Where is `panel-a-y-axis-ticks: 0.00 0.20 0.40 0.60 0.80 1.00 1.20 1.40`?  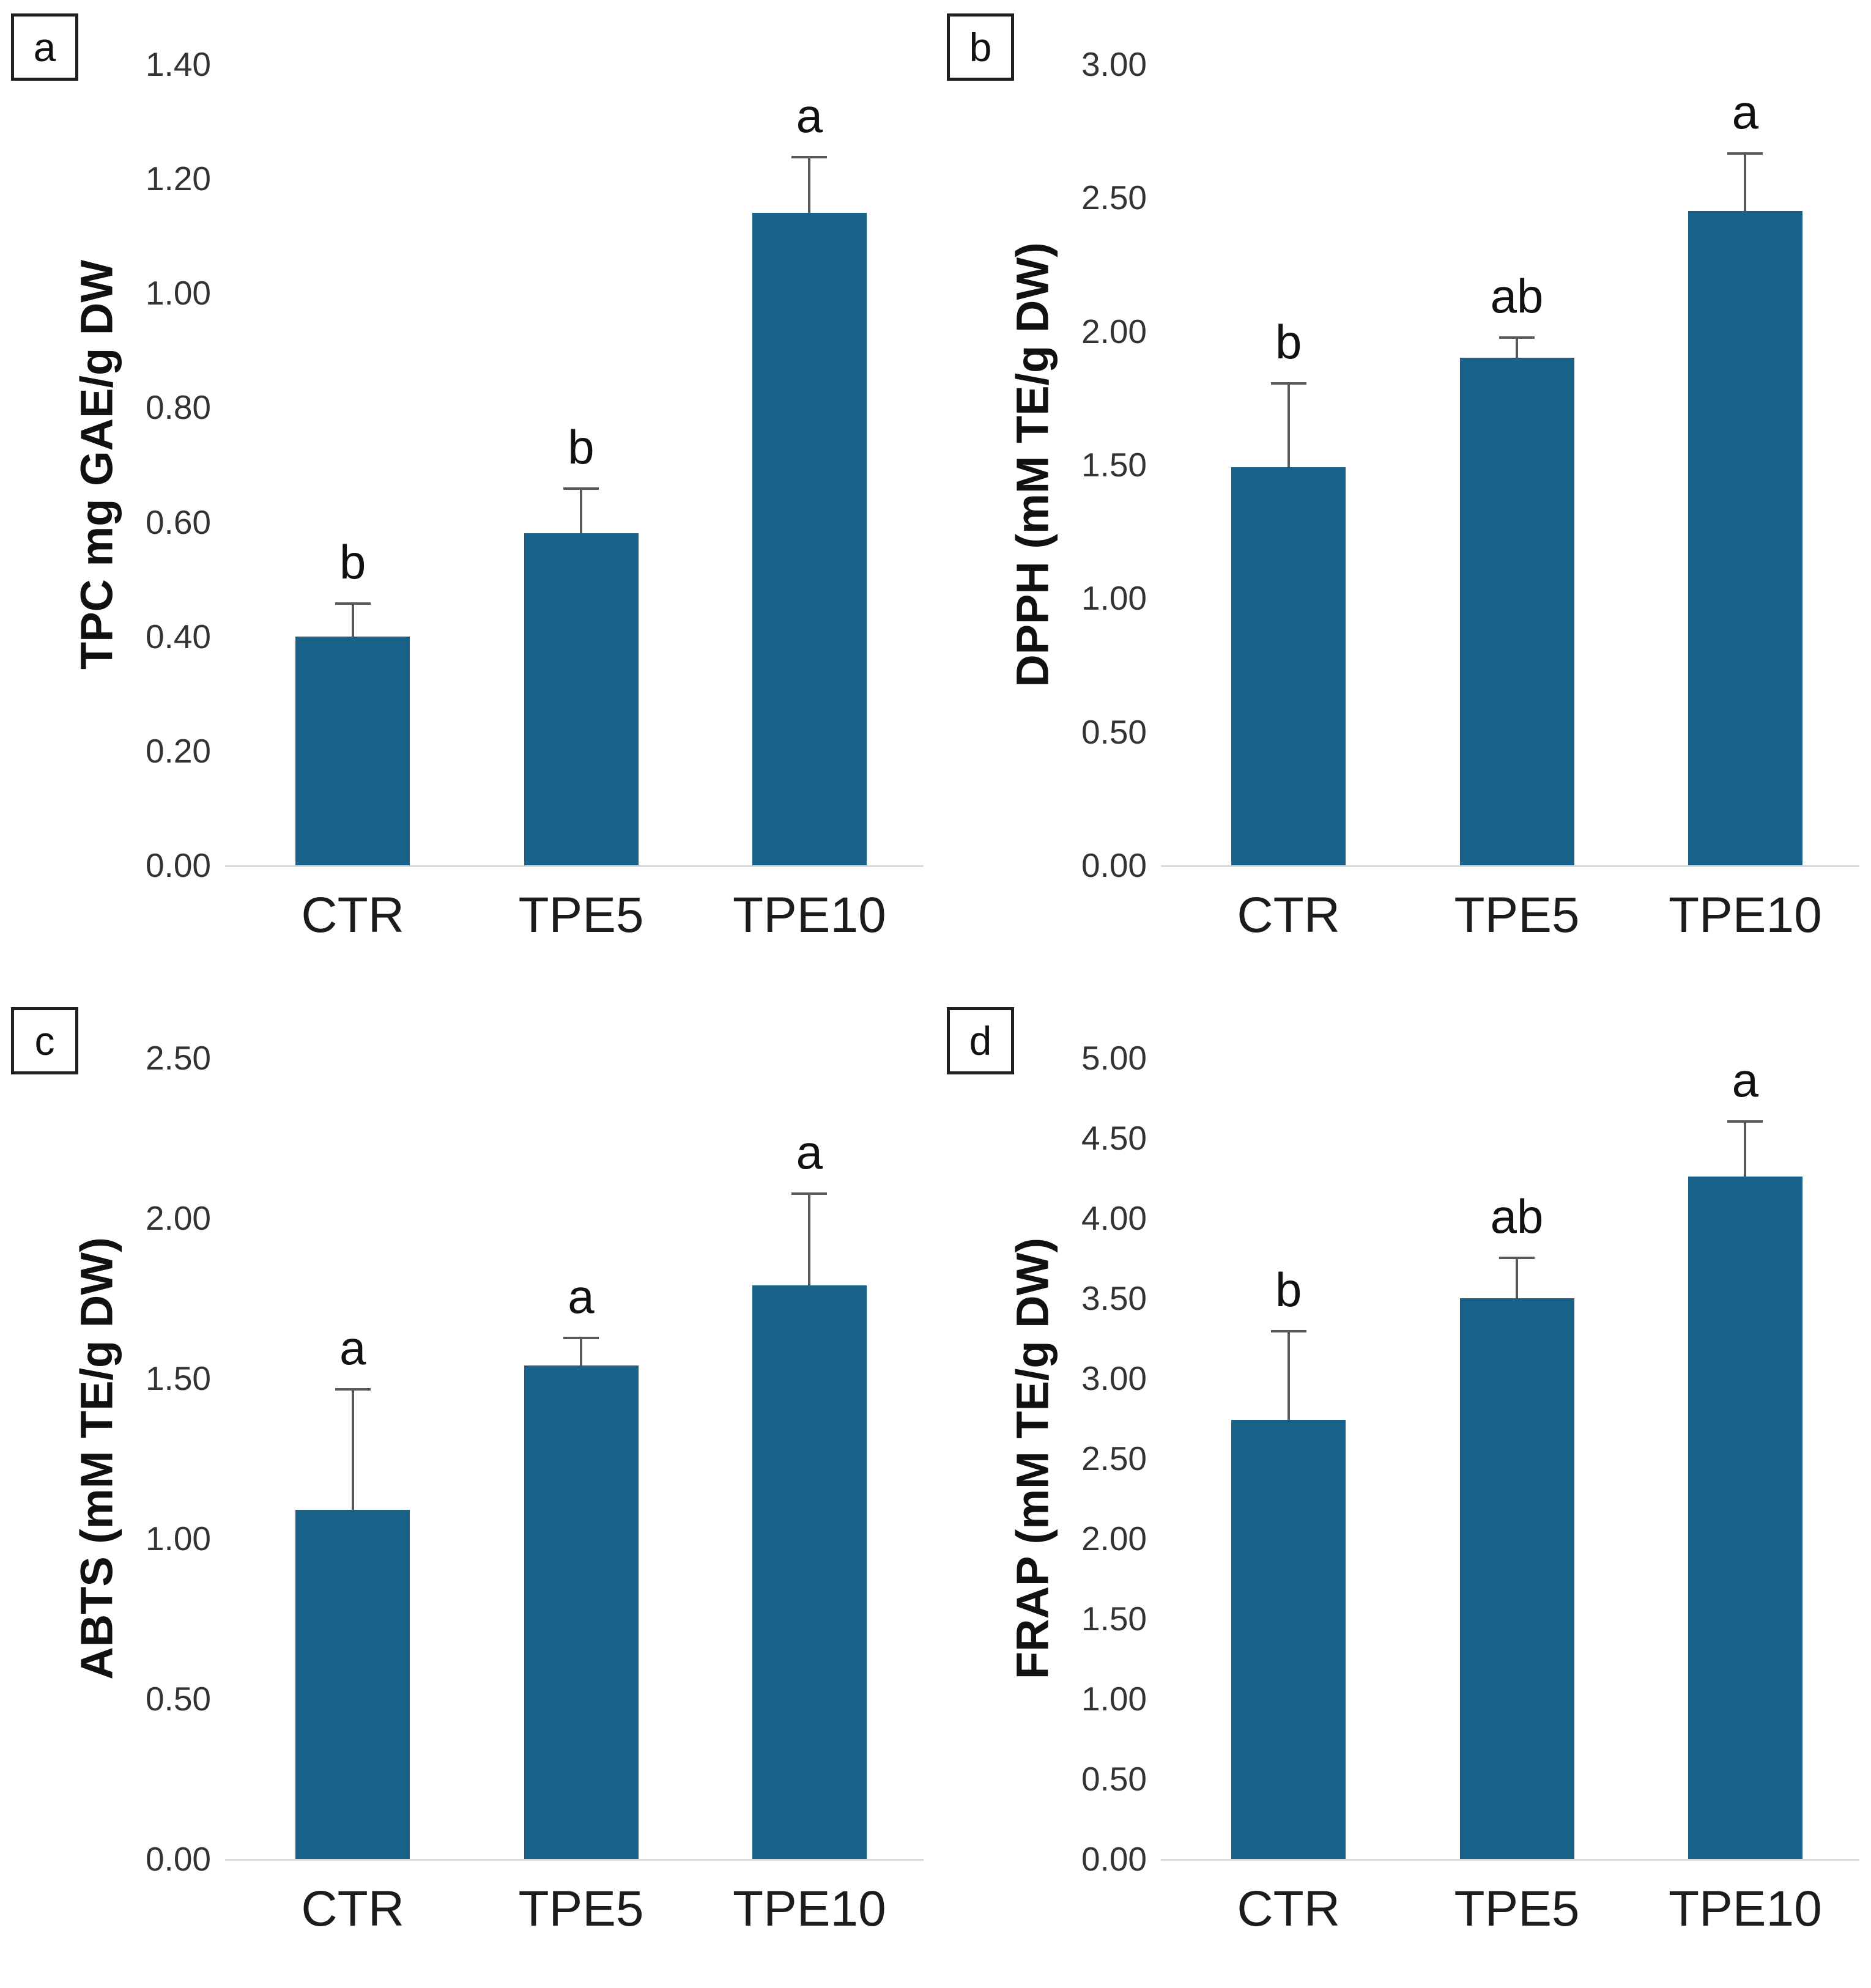 panel-a-y-axis-ticks: 0.00 0.20 0.40 0.60 0.80 1.00 1.20 1.40 is located at coordinates (106, 497).